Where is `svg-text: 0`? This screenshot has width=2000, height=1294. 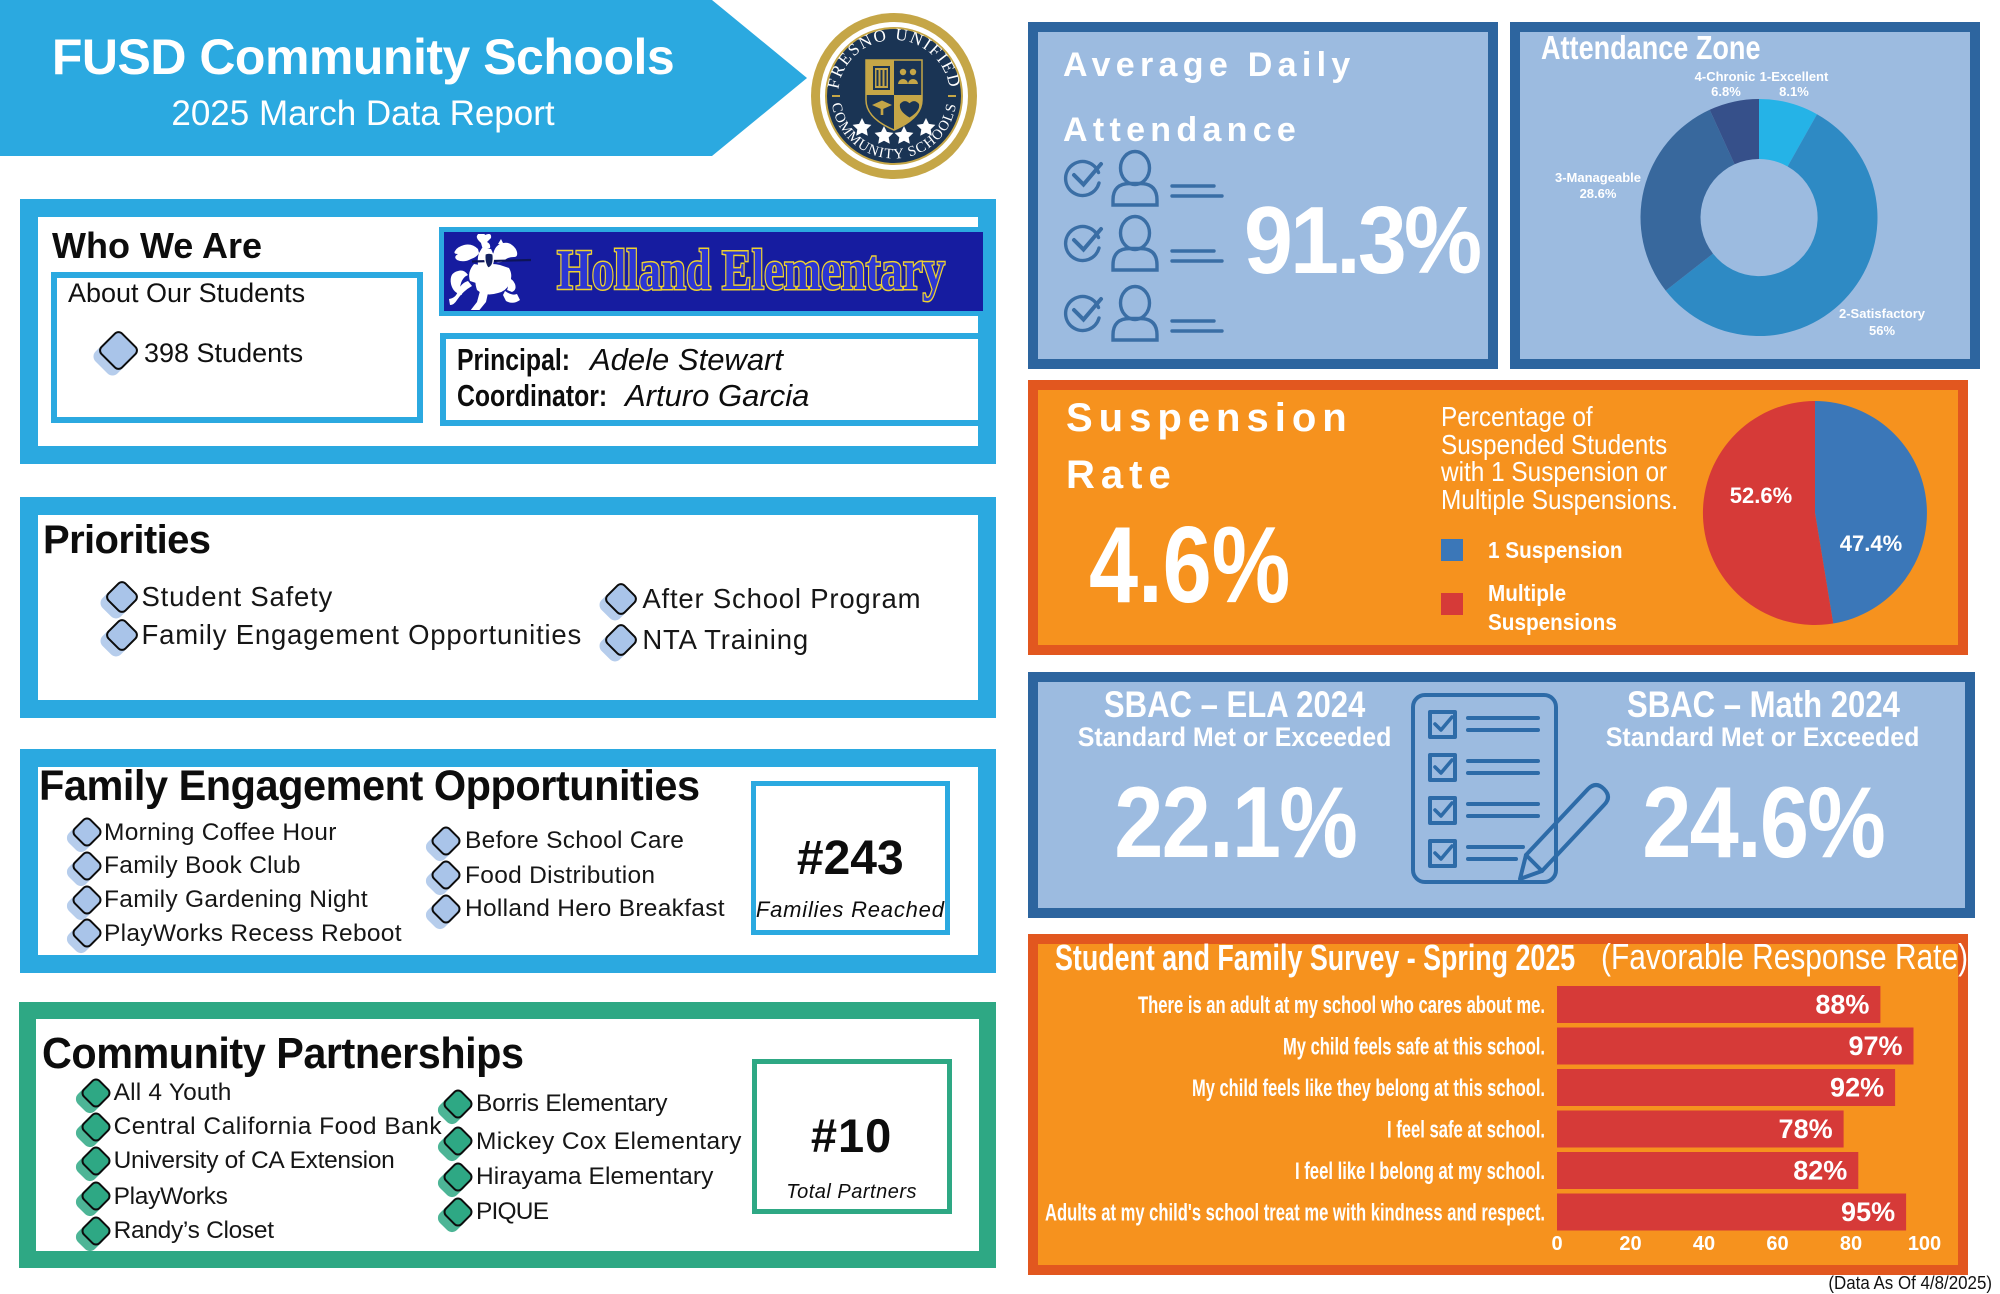 svg-text: 0 is located at coordinates (1556, 1244).